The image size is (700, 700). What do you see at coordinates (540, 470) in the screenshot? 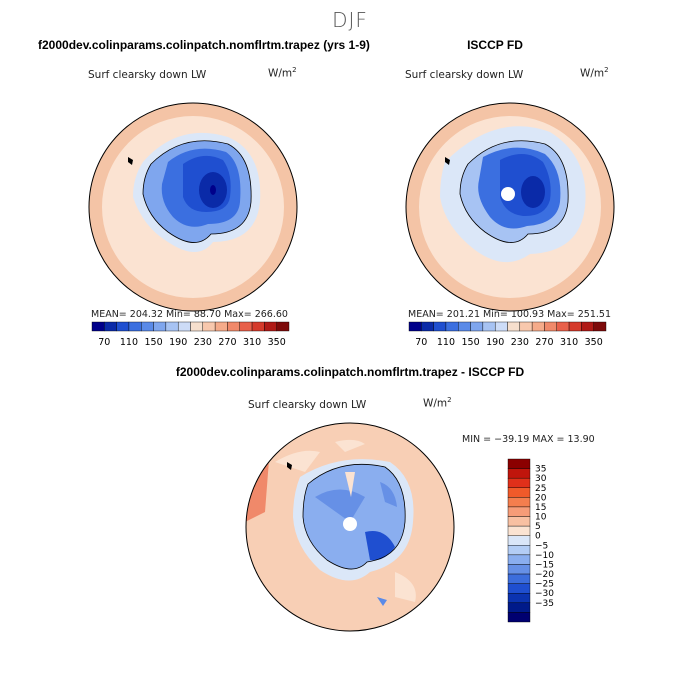
I see `diff-colorbar-label: 35` at bounding box center [540, 470].